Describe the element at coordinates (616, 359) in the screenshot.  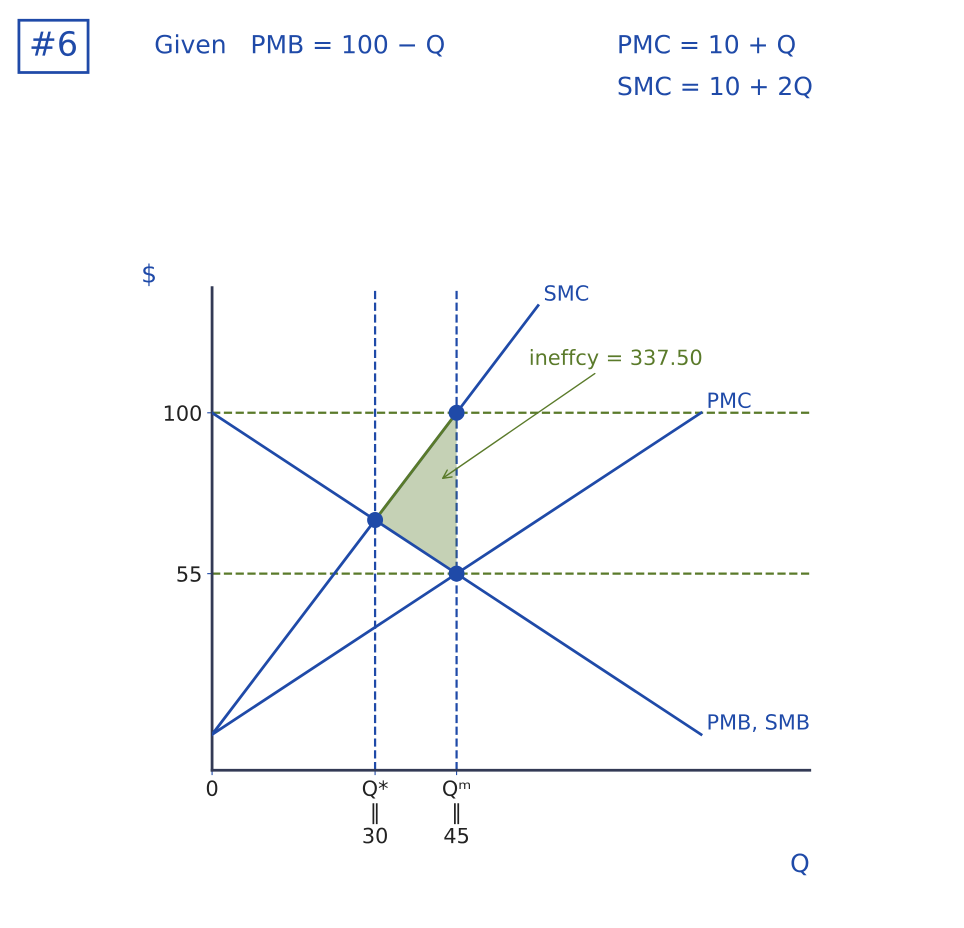
I see `annotation: ineffcy = 337.50` at that location.